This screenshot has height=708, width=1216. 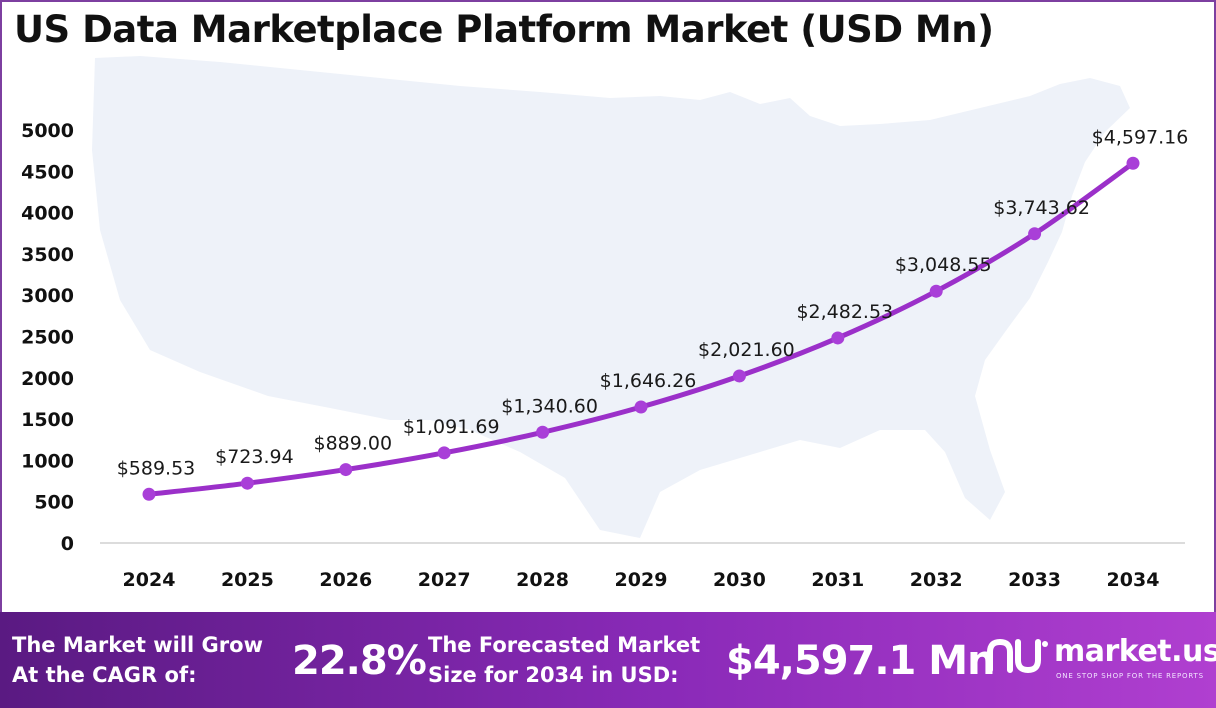 I want to click on y-tick-label-5000: 5000, so click(x=47, y=131).